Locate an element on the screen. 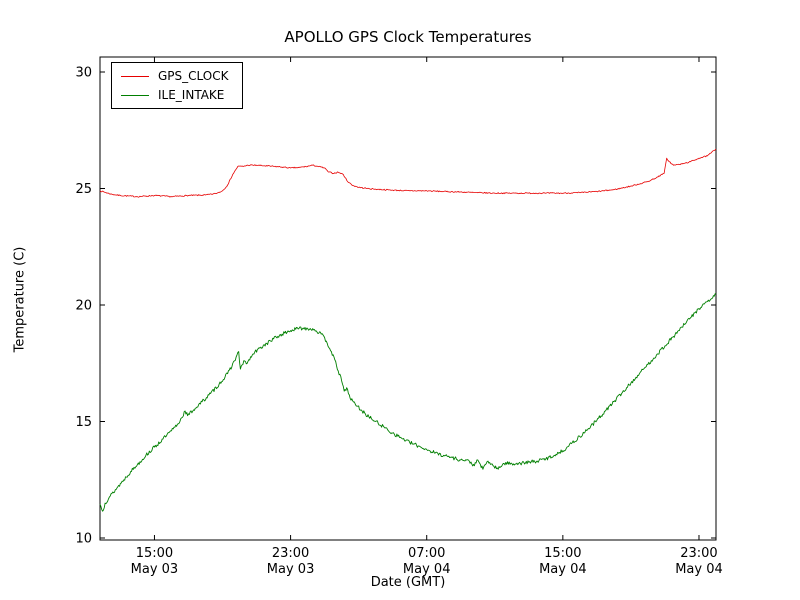  legend: GPS_CLOCK ILE_INTAKE is located at coordinates (177, 85).